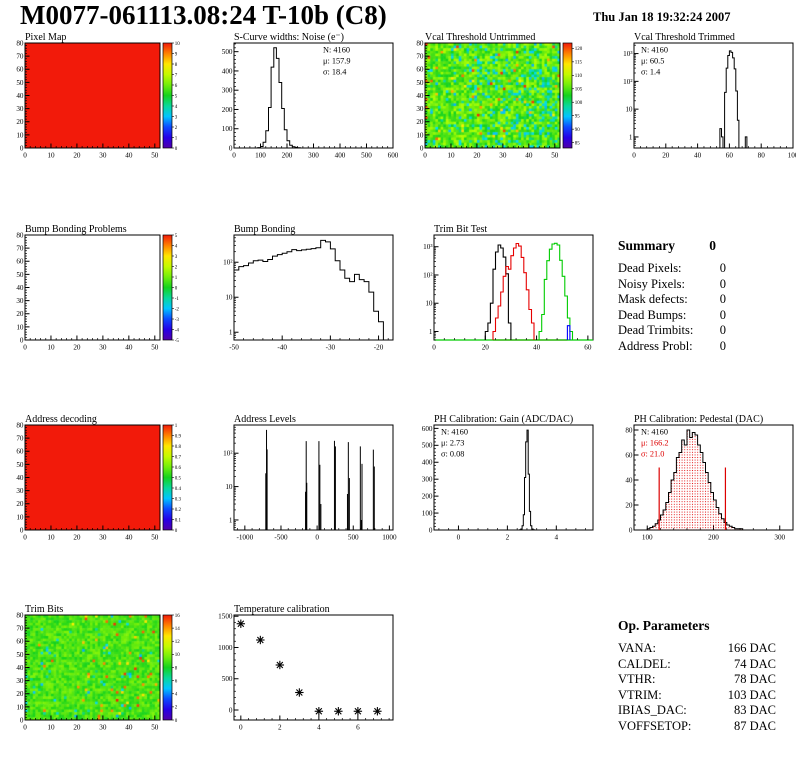 The width and height of the screenshot is (796, 772). Describe the element at coordinates (754, 725) in the screenshot. I see `op-value: 87 DAC` at that location.